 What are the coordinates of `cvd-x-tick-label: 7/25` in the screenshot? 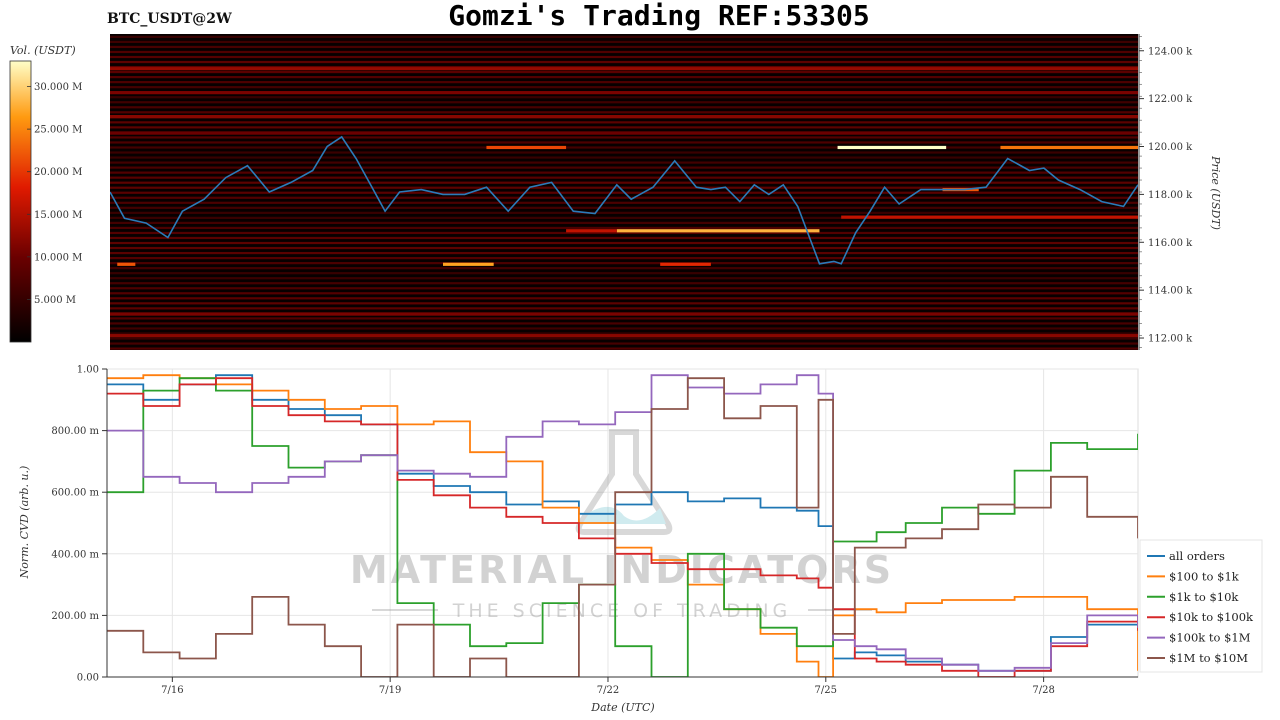 It's located at (826, 690).